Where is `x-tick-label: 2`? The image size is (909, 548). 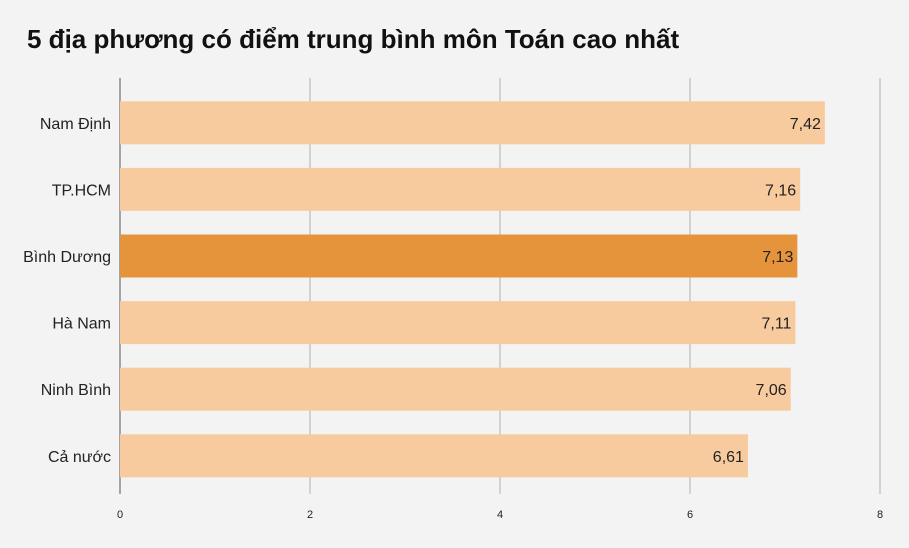
x-tick-label: 2 is located at coordinates (310, 515).